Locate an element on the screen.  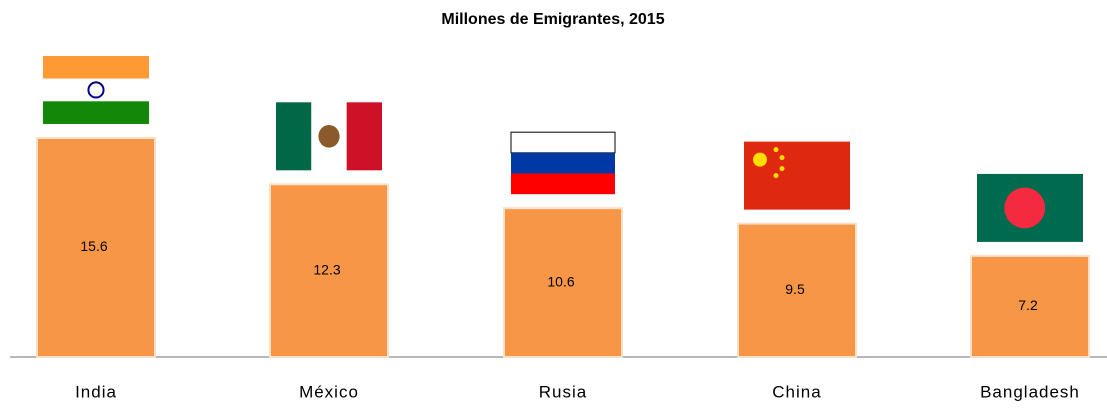
value-label: 15.6 is located at coordinates (93, 246).